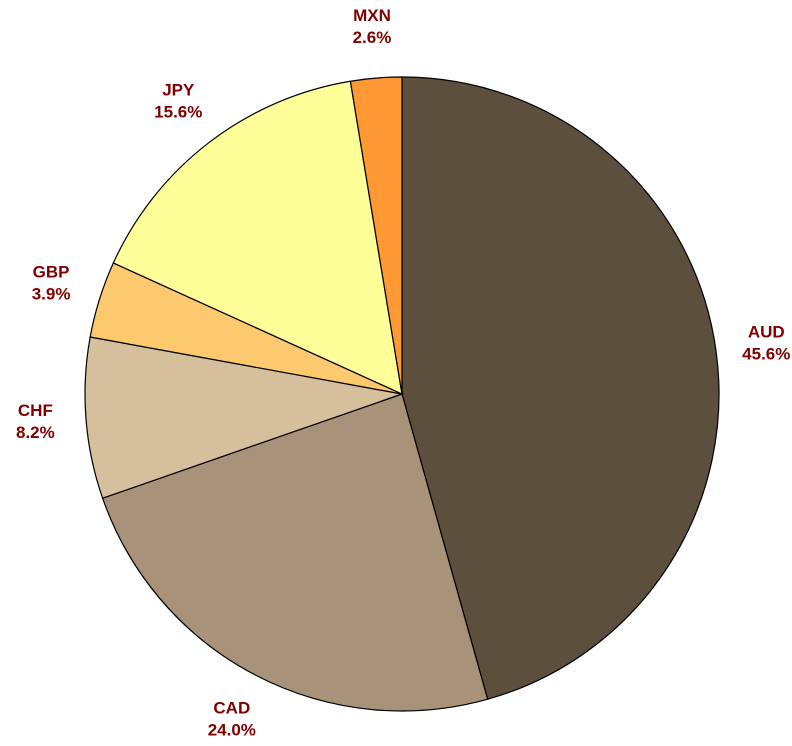 Image resolution: width=792 pixels, height=746 pixels. I want to click on slice-label: CHF, so click(35, 410).